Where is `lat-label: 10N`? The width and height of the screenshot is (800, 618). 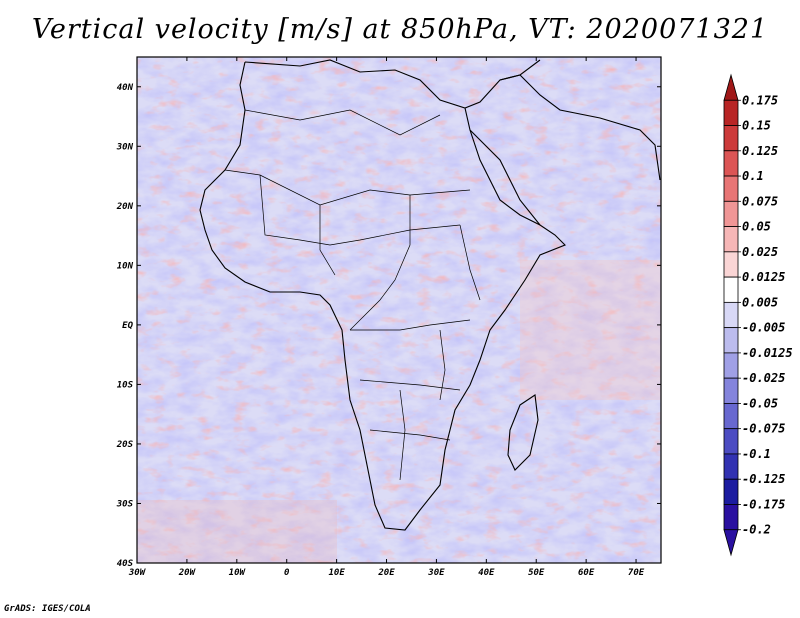 lat-label: 10N is located at coordinates (125, 266).